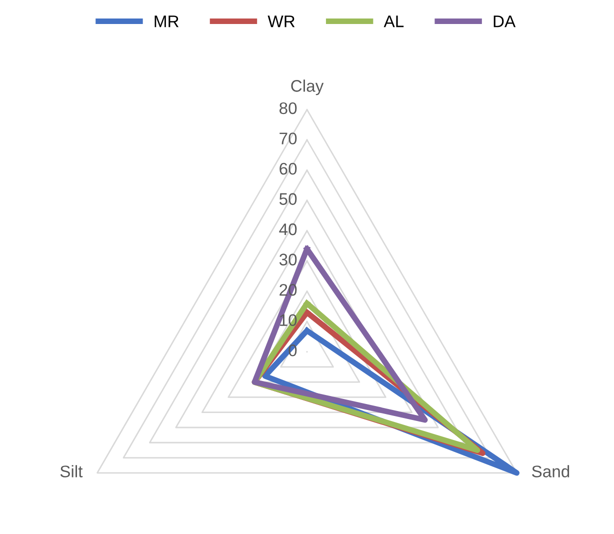  Describe the element at coordinates (281, 22) in the screenshot. I see `legend-label: WR` at that location.